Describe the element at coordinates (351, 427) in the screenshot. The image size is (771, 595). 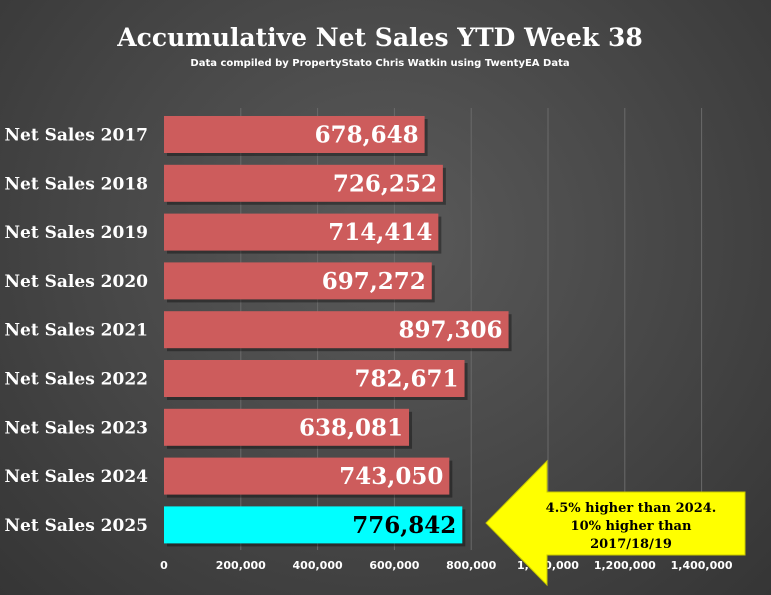
I see `value-label: 638,081` at that location.